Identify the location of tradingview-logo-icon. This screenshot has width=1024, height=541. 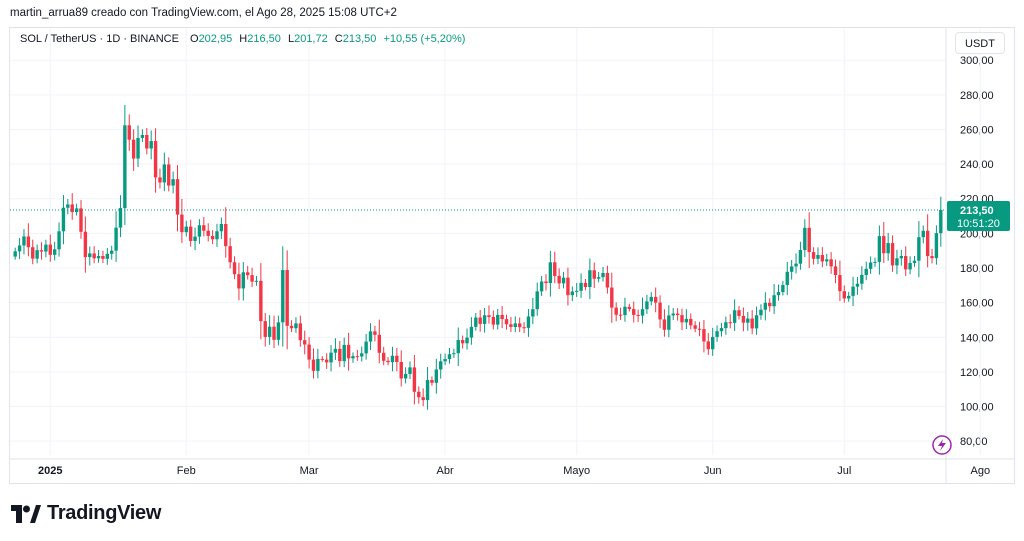
(26, 513).